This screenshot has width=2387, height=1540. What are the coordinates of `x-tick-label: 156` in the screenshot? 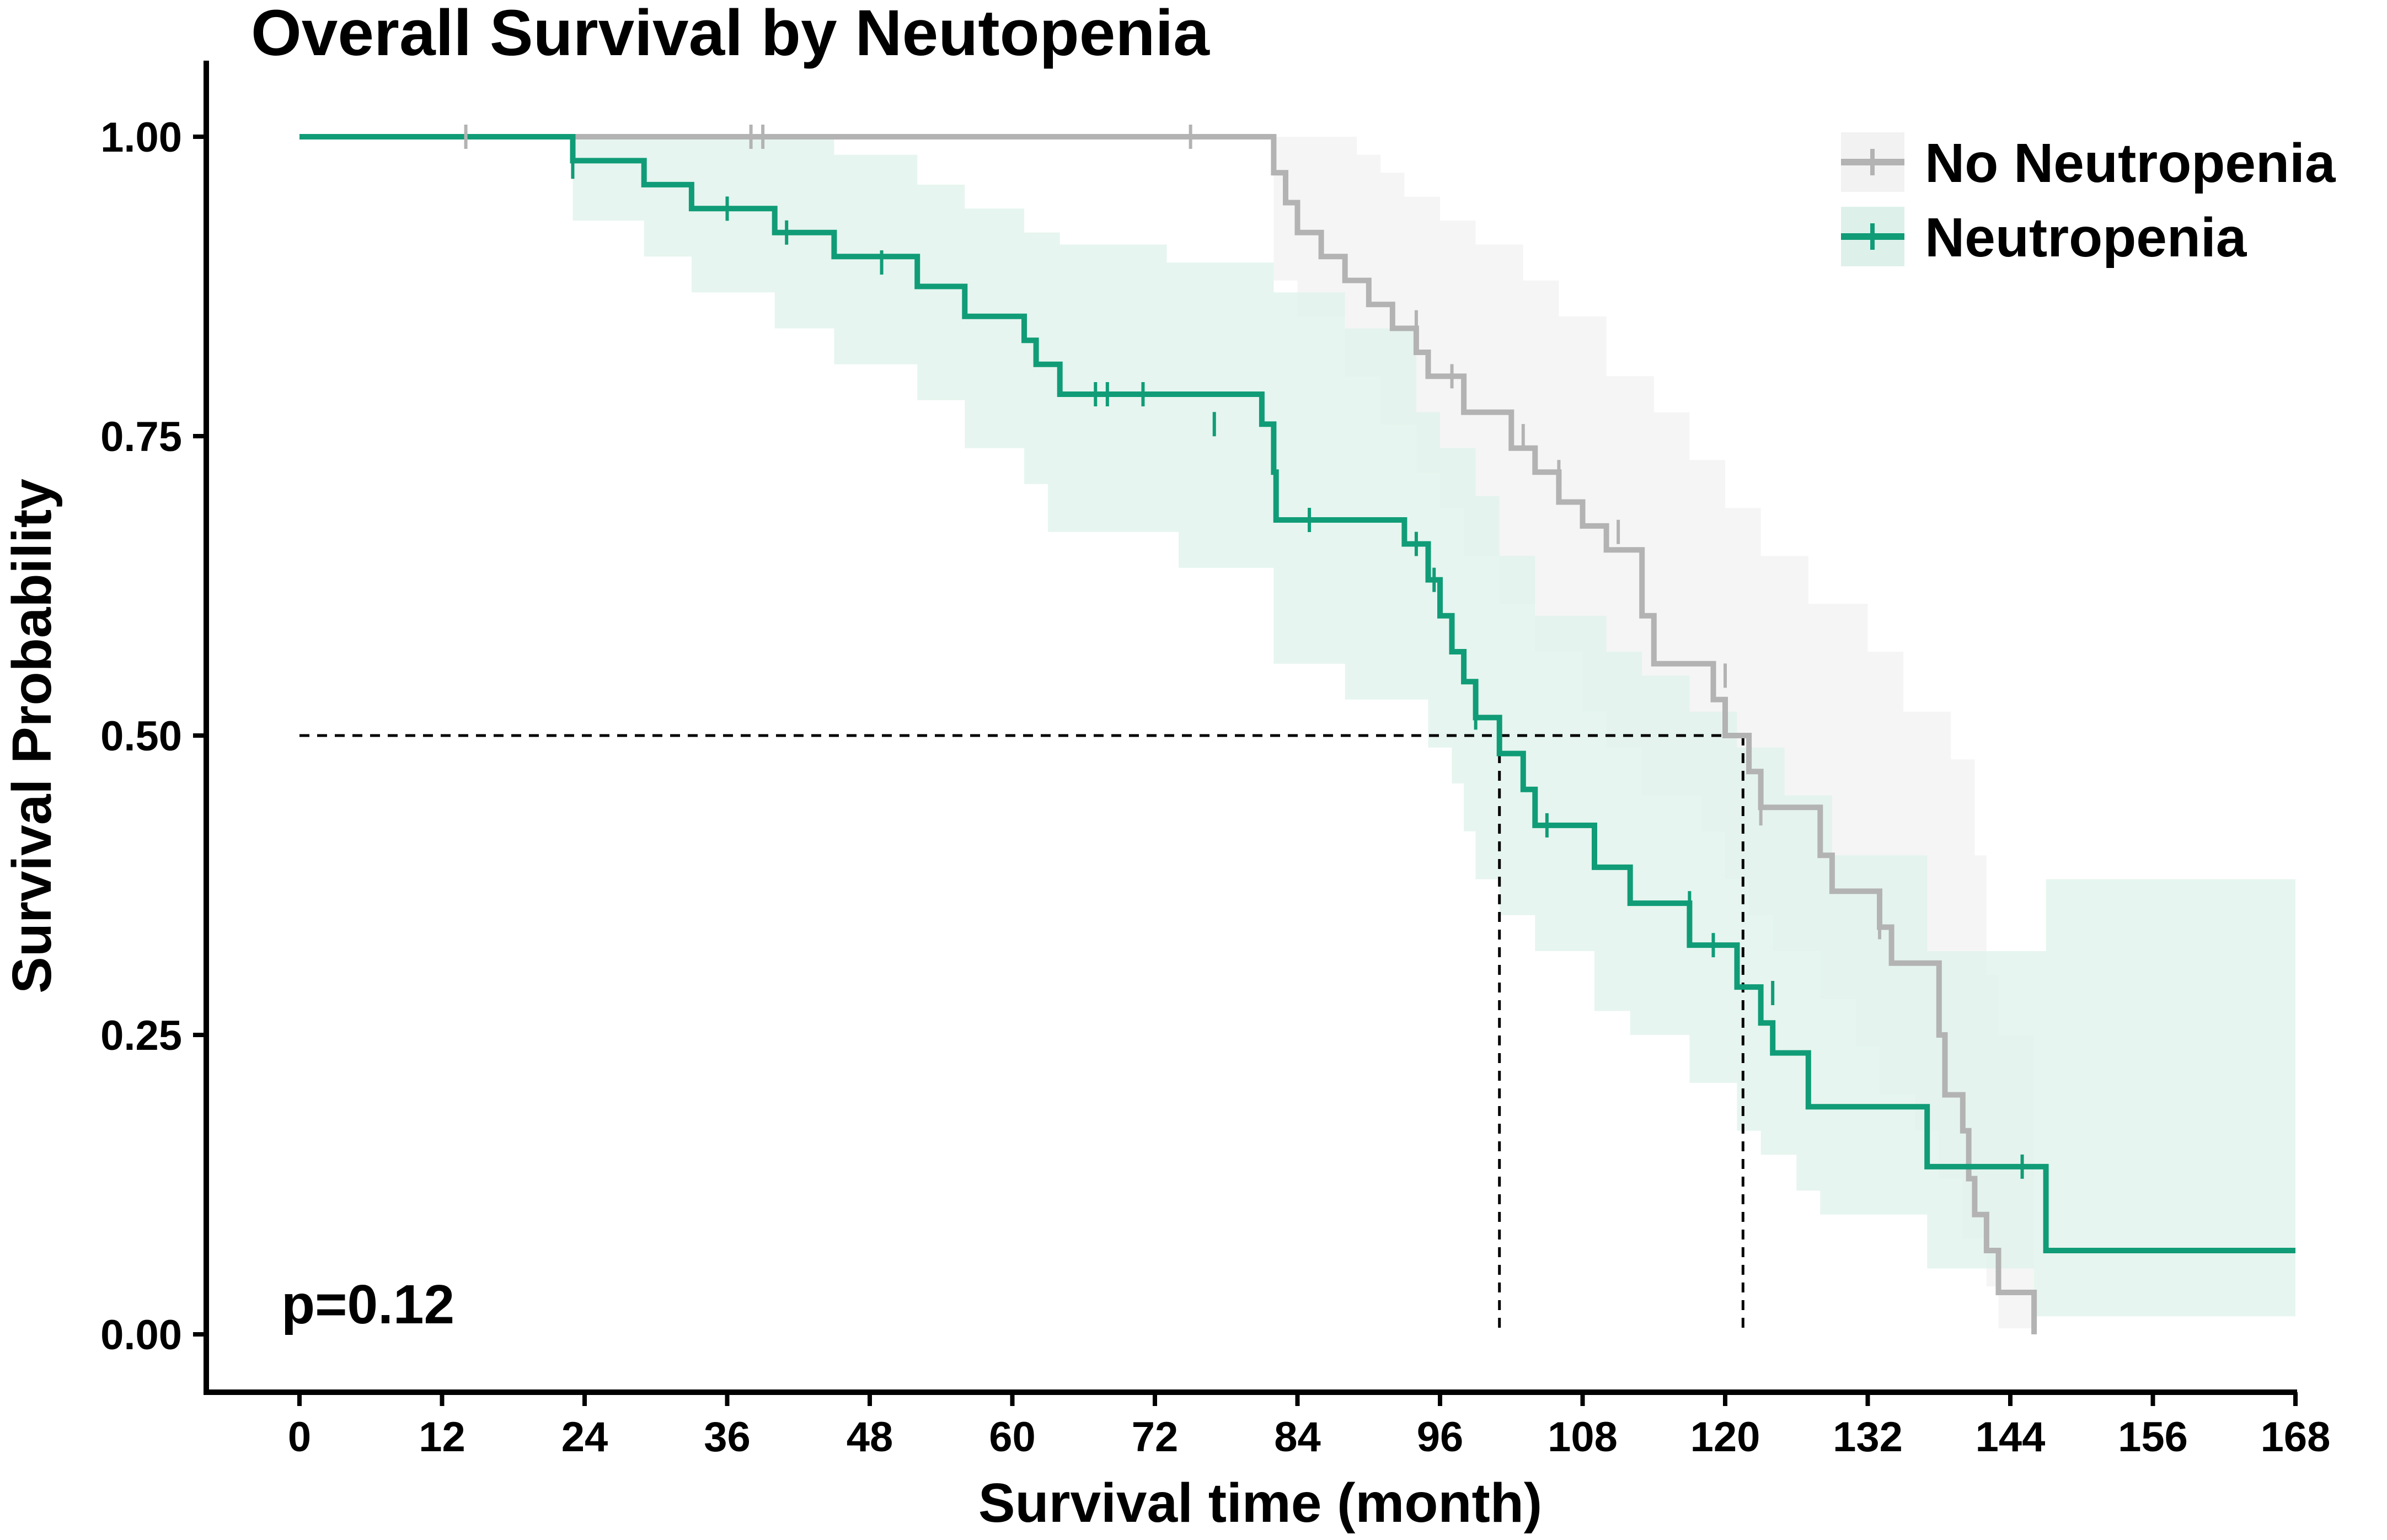 It's located at (2153, 1437).